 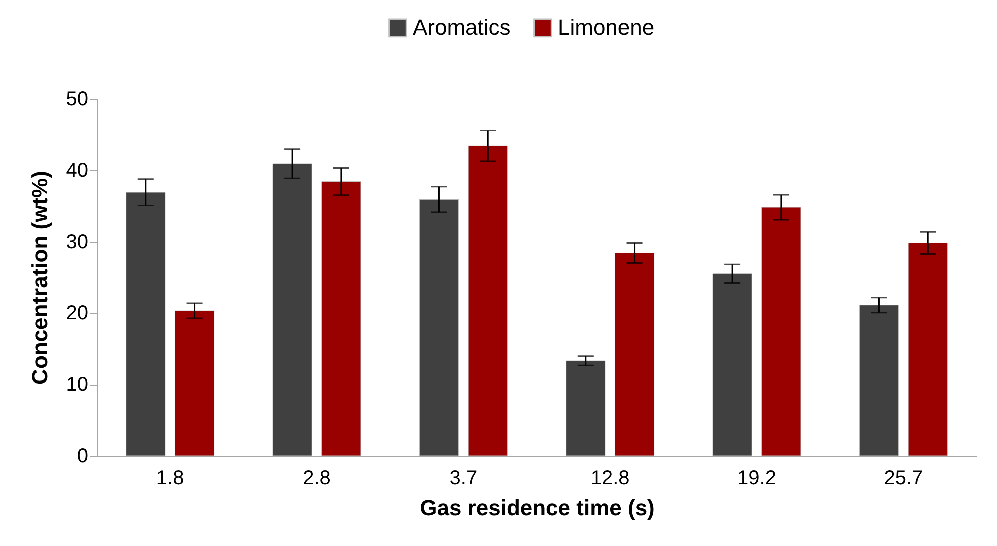 I want to click on x-tick-label: 1.8, so click(x=170, y=479).